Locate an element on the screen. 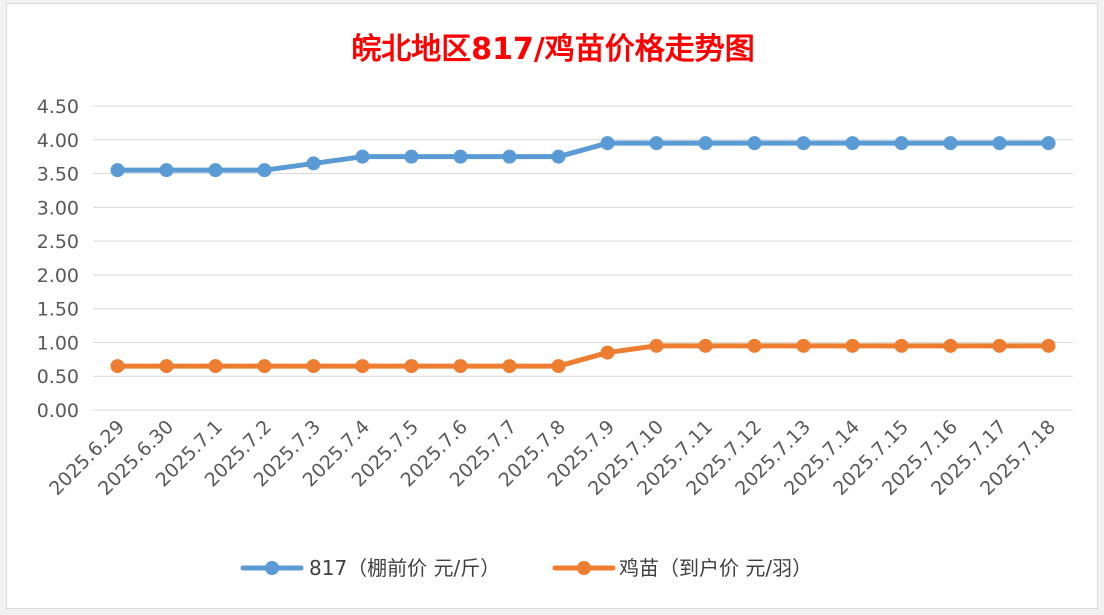 The height and width of the screenshot is (615, 1104). chart-title: 皖北地区817/鸡苗价格走势图 is located at coordinates (553, 49).